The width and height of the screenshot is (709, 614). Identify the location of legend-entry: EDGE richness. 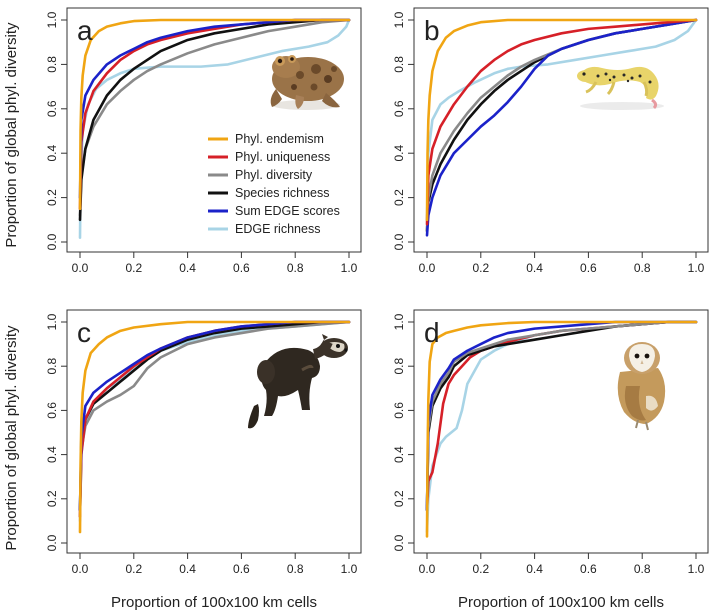
(264, 229).